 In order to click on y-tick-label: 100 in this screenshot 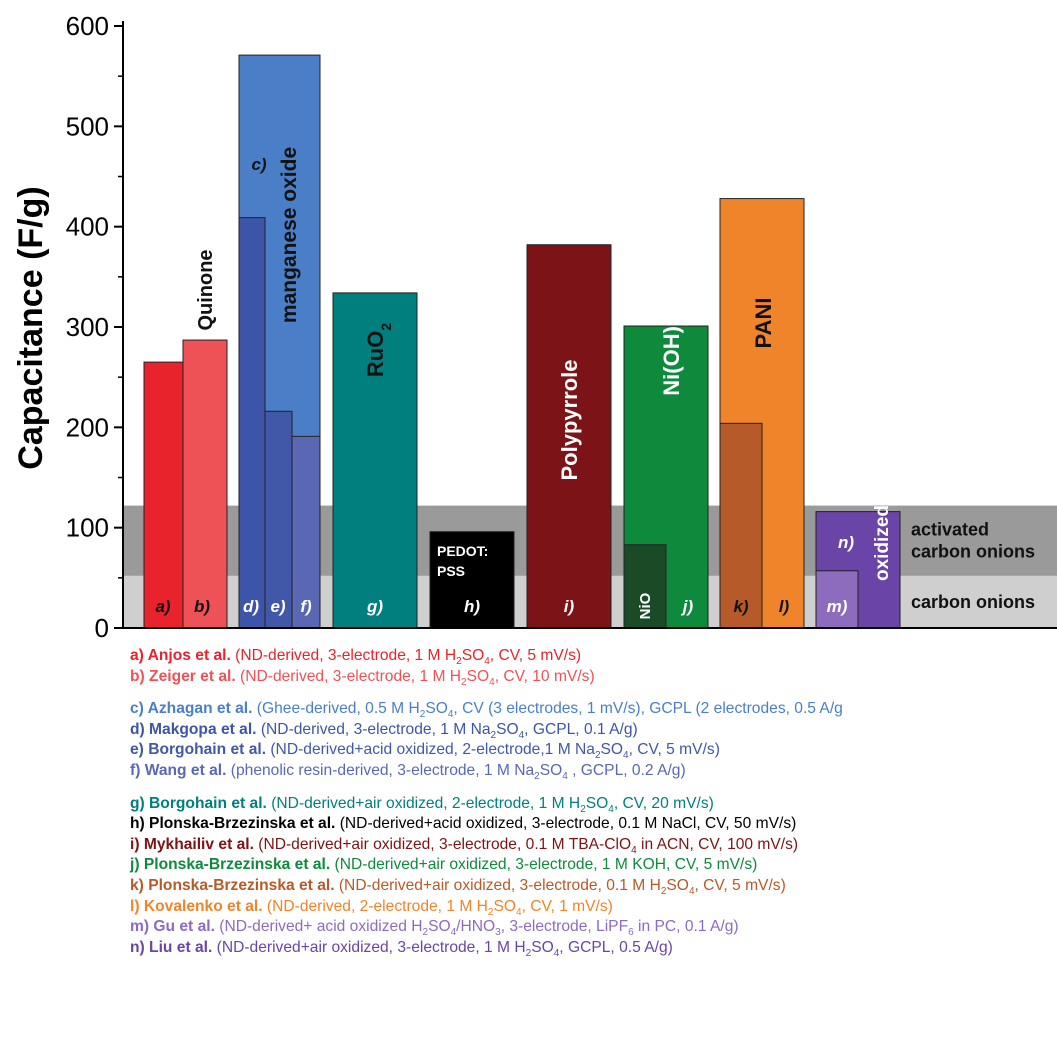, I will do `click(87, 528)`.